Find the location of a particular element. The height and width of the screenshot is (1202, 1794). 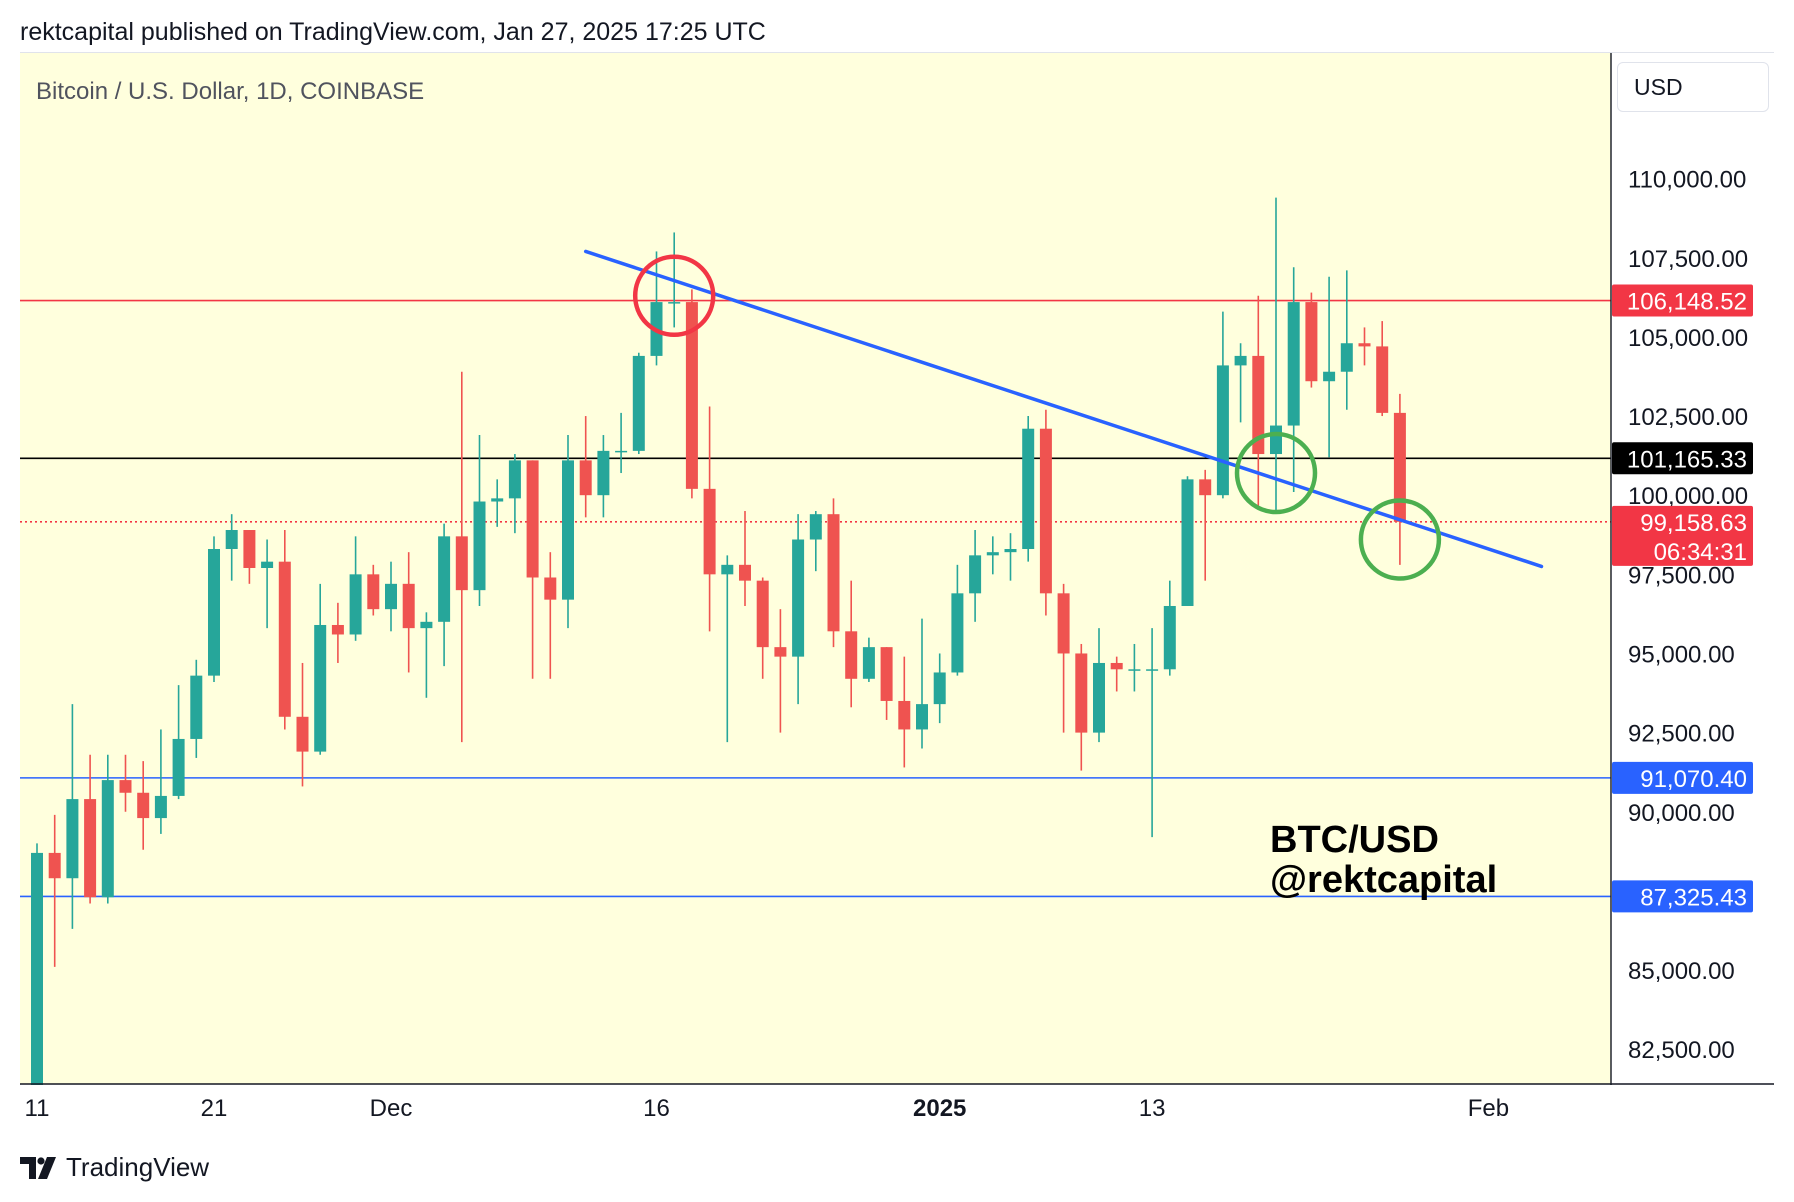

price-tick-label: 92,500.00 is located at coordinates (1681, 734).